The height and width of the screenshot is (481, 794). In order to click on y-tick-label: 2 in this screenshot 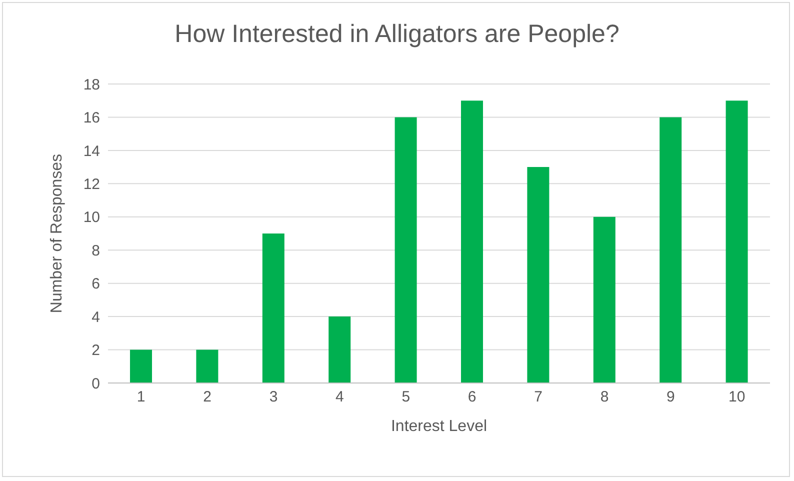, I will do `click(96, 351)`.